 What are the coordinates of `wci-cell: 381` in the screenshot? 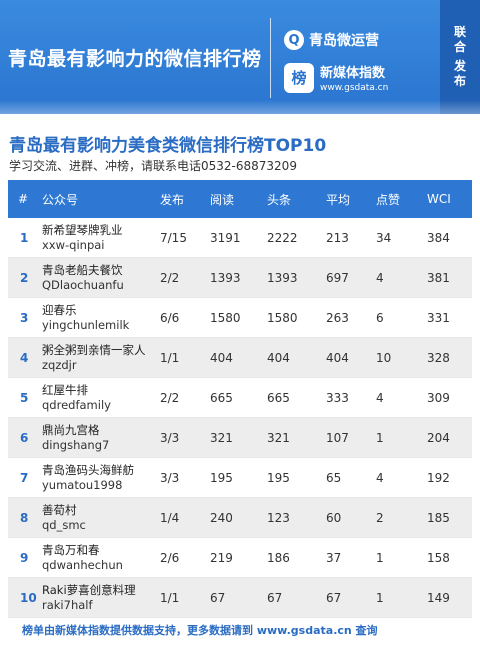 It's located at (438, 277).